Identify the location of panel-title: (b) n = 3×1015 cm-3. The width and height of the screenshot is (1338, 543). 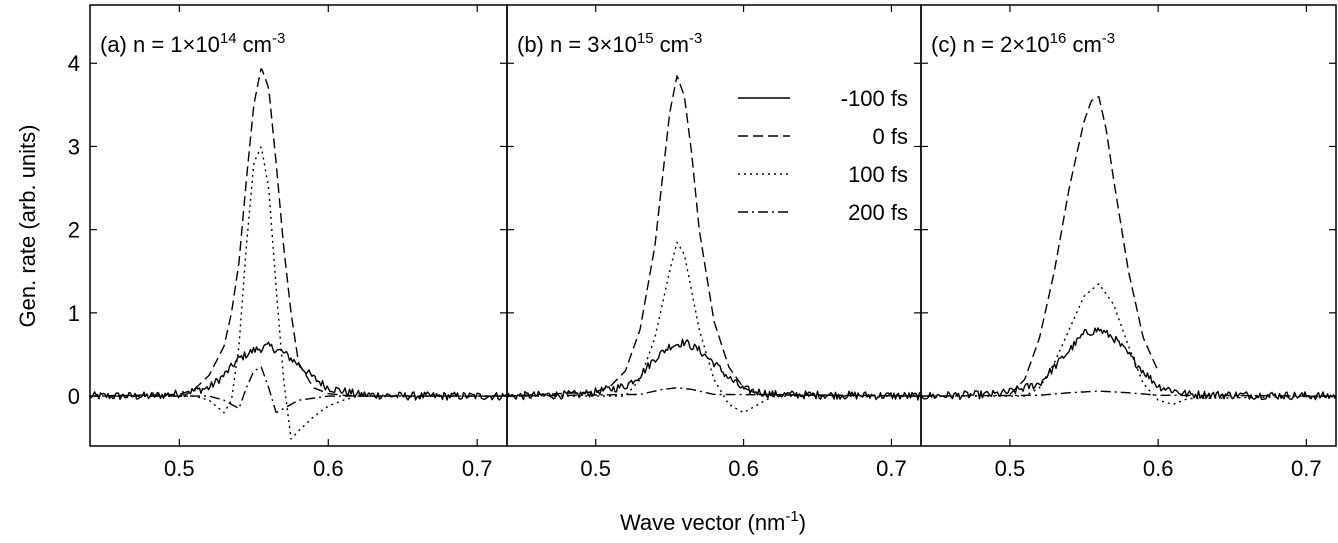
(609, 43).